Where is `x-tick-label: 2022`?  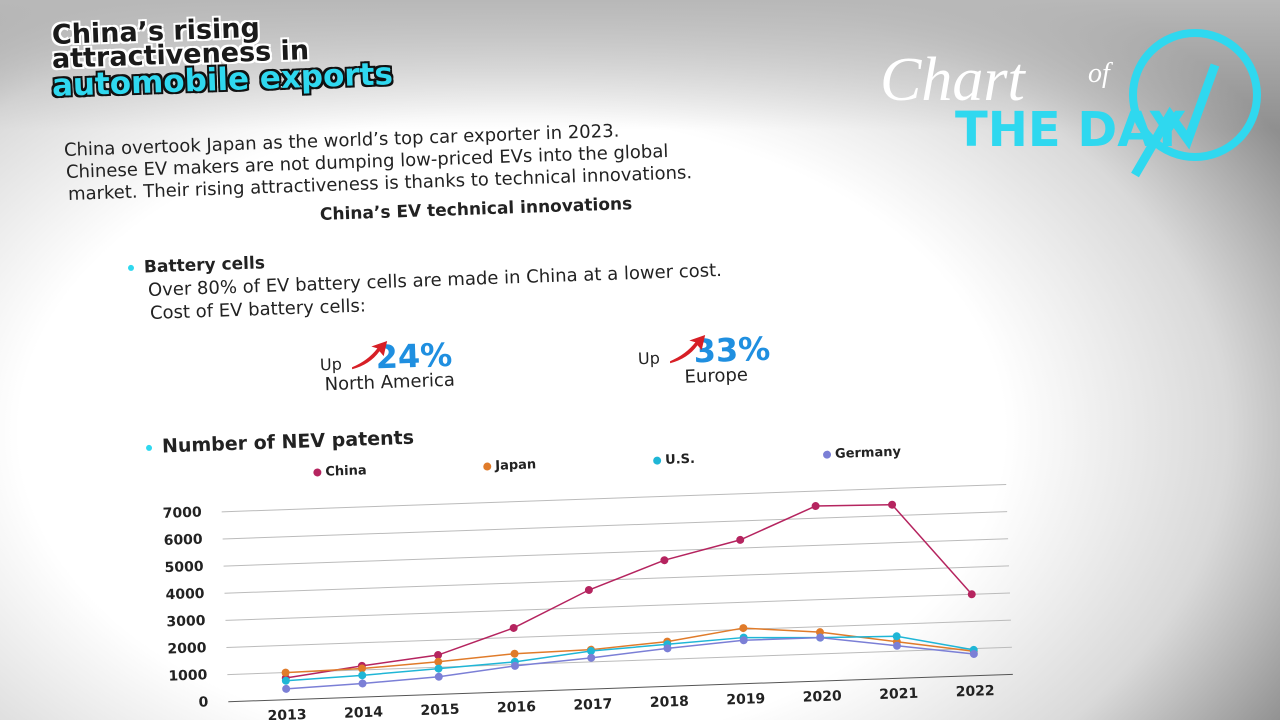
x-tick-label: 2022 is located at coordinates (975, 691).